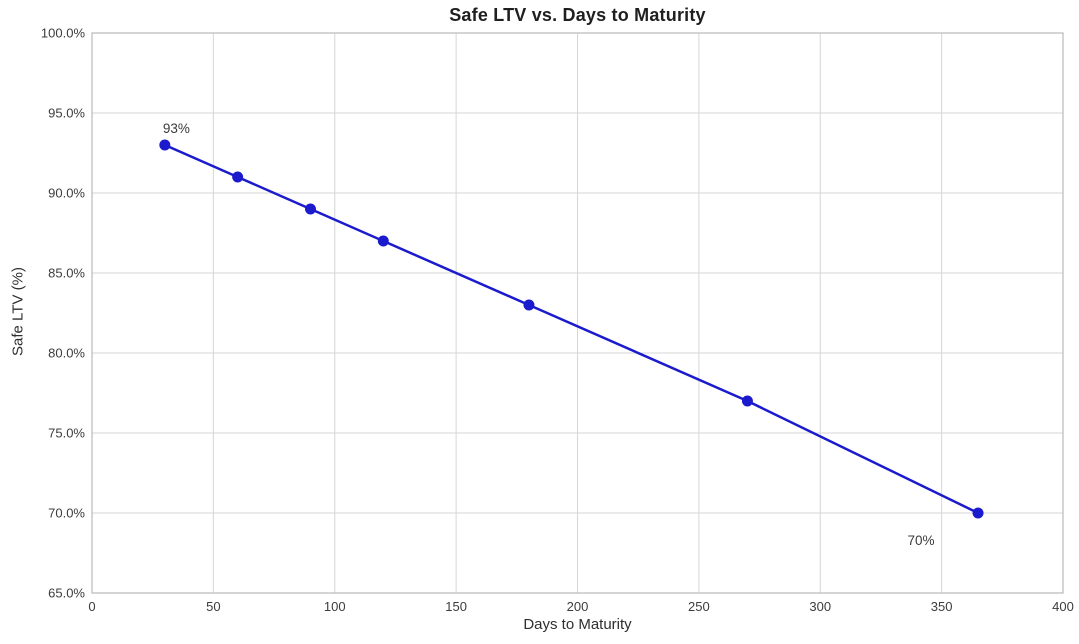  Describe the element at coordinates (335, 606) in the screenshot. I see `x-tick-label: 100` at that location.